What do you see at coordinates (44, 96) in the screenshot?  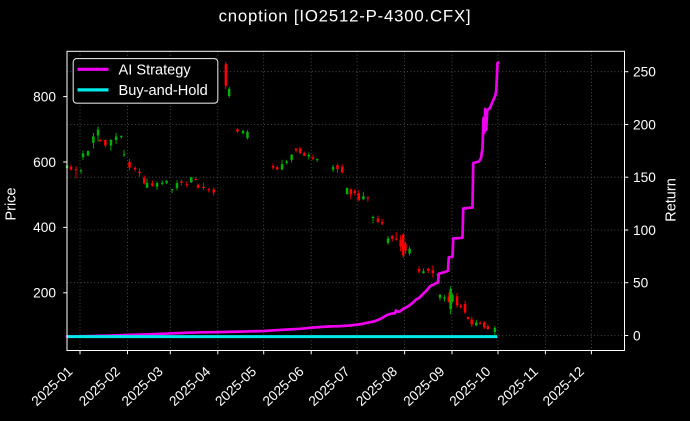 I see `svg-text: 800` at bounding box center [44, 96].